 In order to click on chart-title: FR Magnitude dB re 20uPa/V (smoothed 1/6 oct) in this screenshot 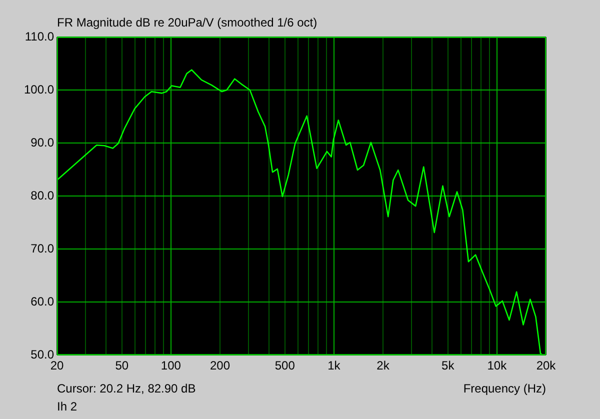, I will do `click(187, 22)`.